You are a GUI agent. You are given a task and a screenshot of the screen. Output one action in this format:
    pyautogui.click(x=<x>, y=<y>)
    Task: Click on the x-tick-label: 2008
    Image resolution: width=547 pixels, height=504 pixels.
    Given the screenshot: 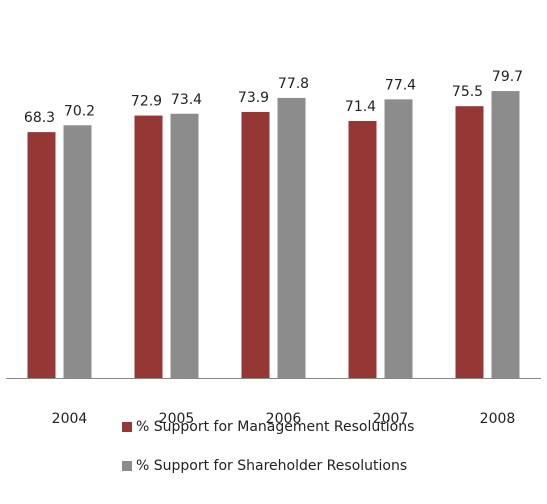 What is the action you would take?
    pyautogui.click(x=498, y=419)
    